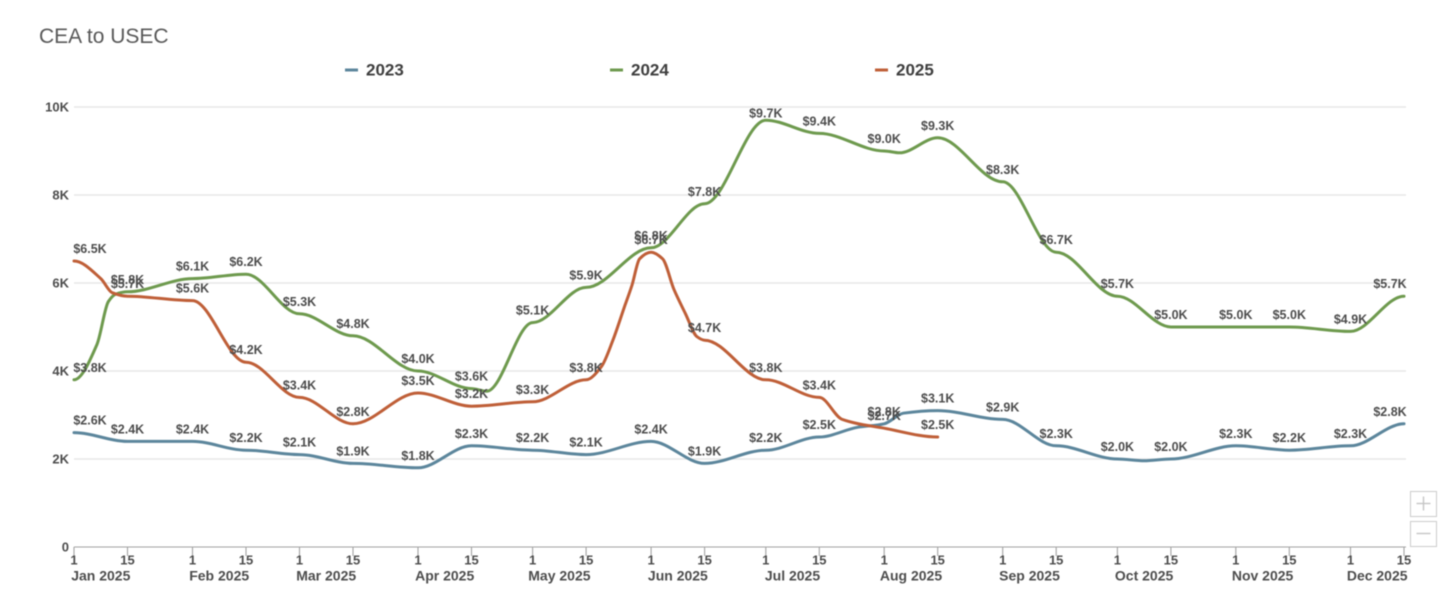 This screenshot has height=595, width=1440. What do you see at coordinates (385, 70) in the screenshot?
I see `svg-text: 2023` at bounding box center [385, 70].